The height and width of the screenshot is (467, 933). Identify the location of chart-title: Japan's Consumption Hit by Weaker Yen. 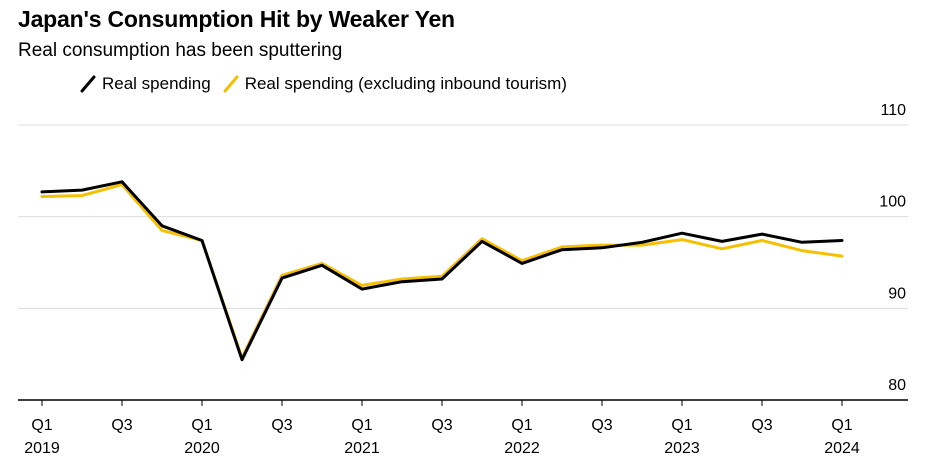
(236, 19).